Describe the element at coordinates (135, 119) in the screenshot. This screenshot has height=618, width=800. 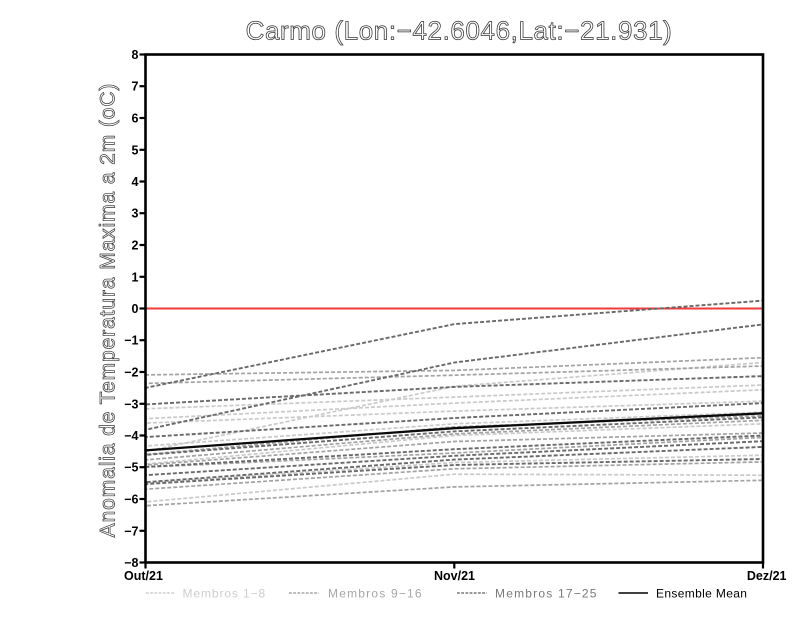
I see `svg-text: 6` at that location.